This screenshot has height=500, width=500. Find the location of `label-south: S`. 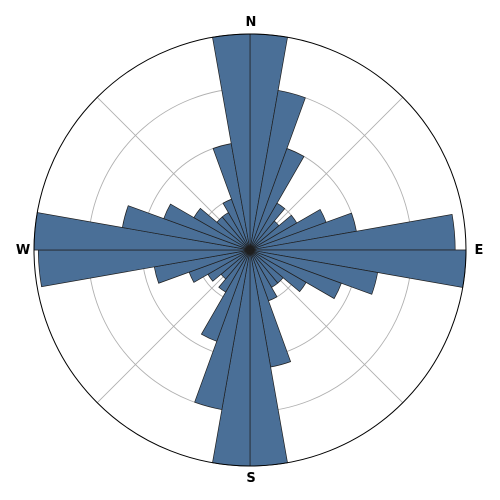

label-south: S is located at coordinates (250, 478).